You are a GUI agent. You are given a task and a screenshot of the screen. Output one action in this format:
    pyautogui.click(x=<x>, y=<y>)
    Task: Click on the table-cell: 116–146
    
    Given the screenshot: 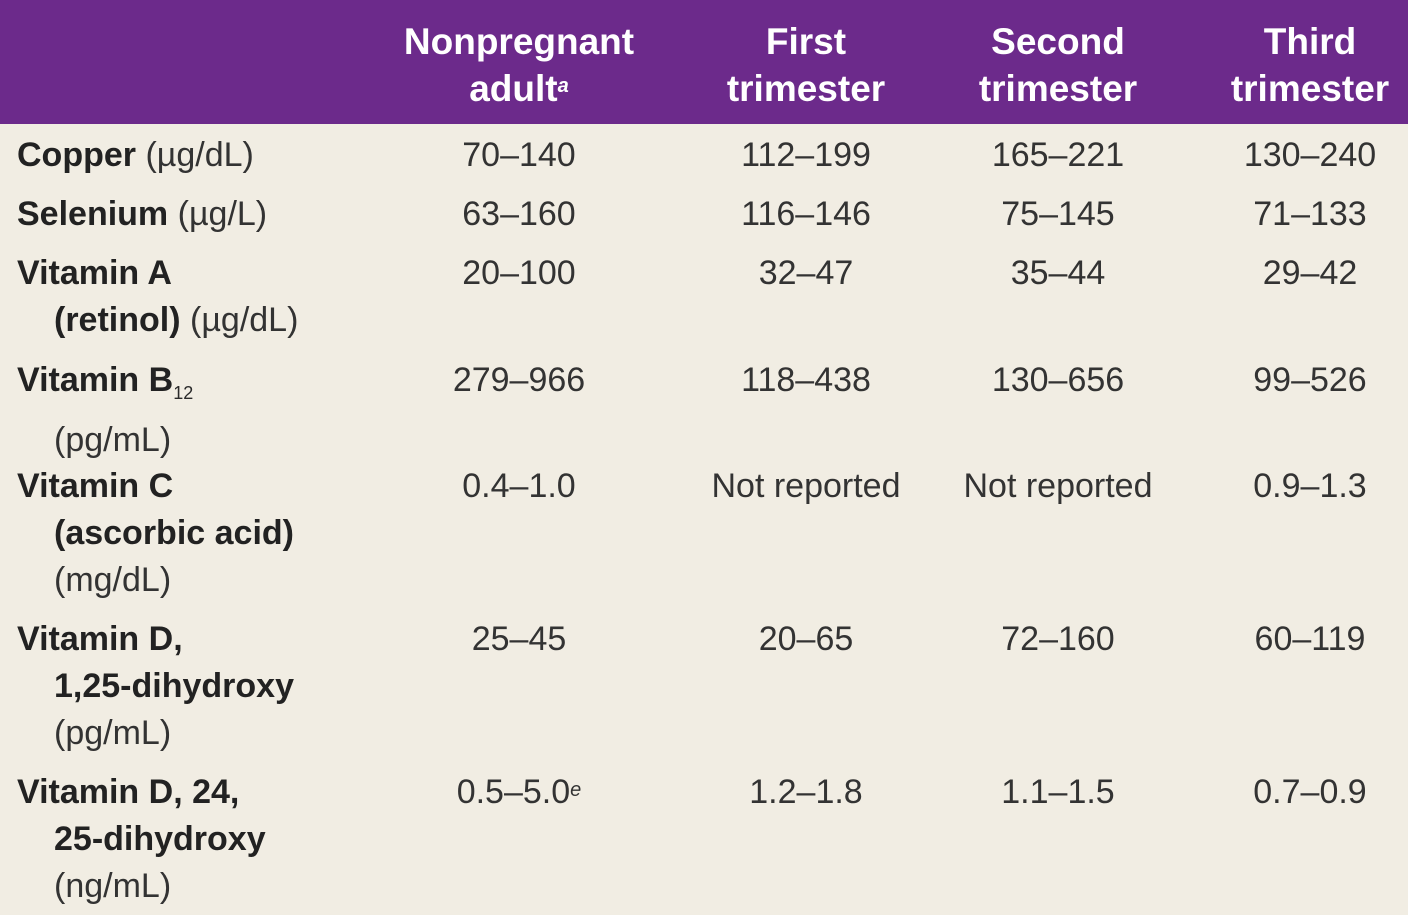 What is the action you would take?
    pyautogui.click(x=806, y=214)
    